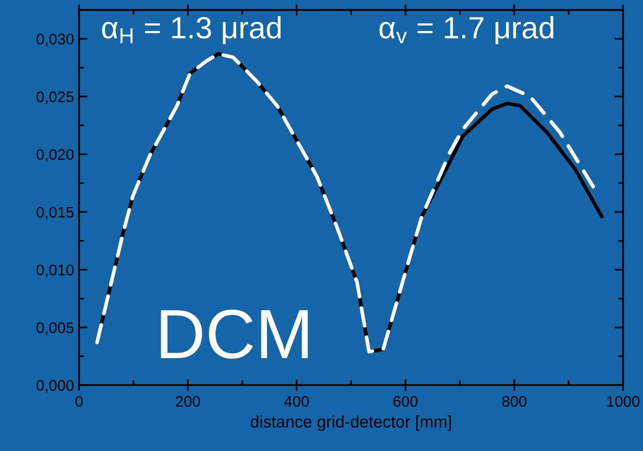  Describe the element at coordinates (55, 386) in the screenshot. I see `y-tick-label: 0,000` at that location.